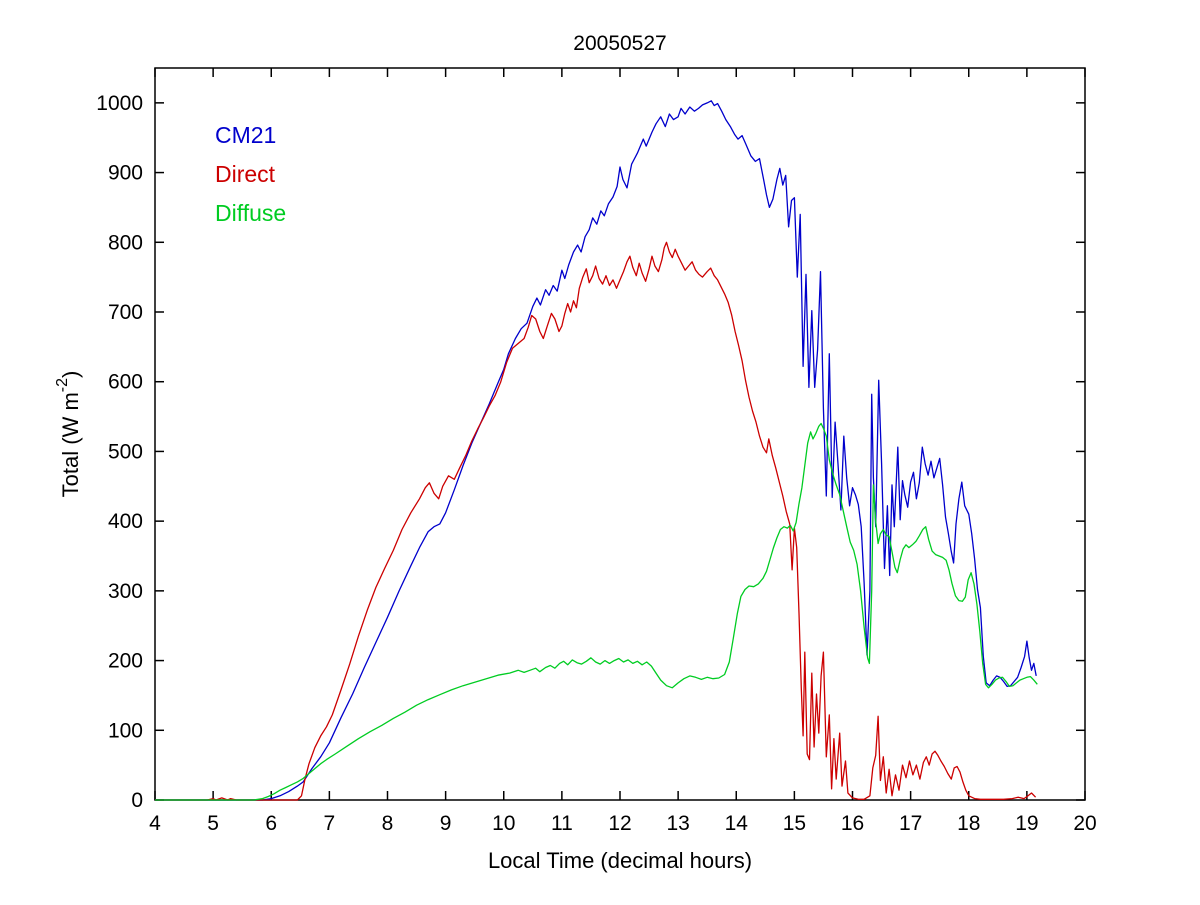  What do you see at coordinates (910, 823) in the screenshot?
I see `x-tick-label: 17` at bounding box center [910, 823].